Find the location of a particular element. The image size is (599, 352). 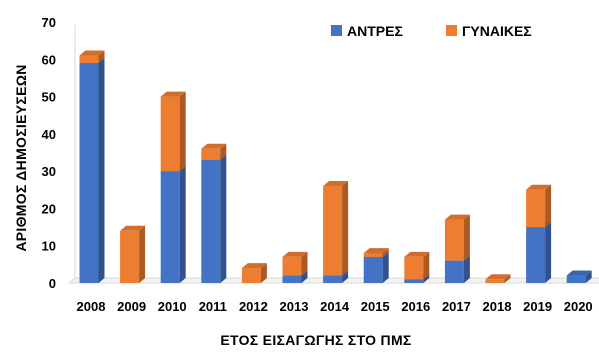

y-axis-title: ΑΡΙΘΜΟΣ ΔΗΜΟΣΙΕΥΣΕΩΝ is located at coordinates (21, 157).